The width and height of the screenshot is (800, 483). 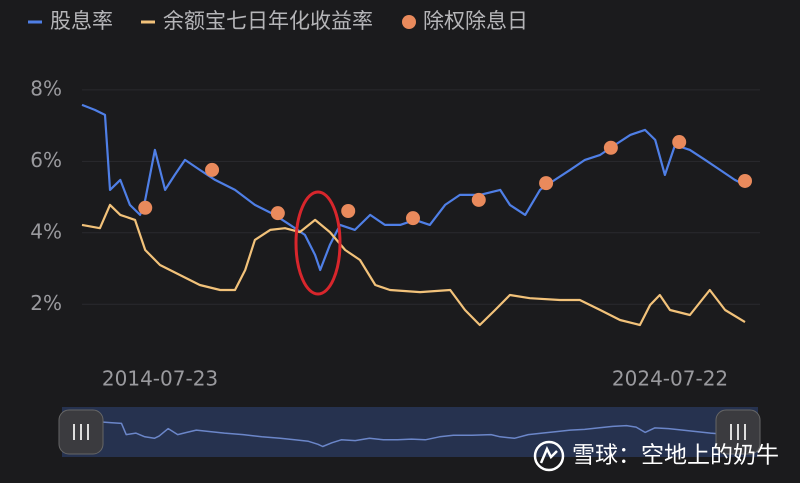 What do you see at coordinates (46, 303) in the screenshot?
I see `y-tick-label: 2%` at bounding box center [46, 303].